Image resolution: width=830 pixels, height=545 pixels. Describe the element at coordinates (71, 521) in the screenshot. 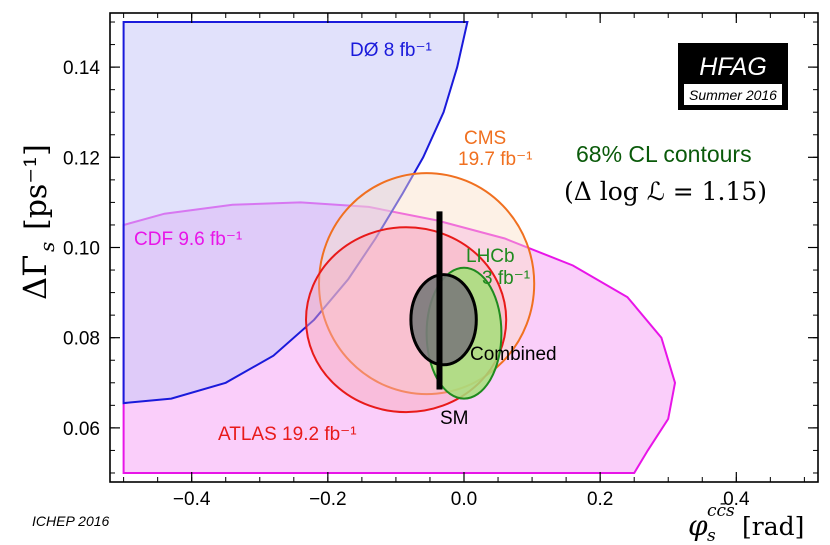

I see `footer-label: ICHEP 2016` at that location.